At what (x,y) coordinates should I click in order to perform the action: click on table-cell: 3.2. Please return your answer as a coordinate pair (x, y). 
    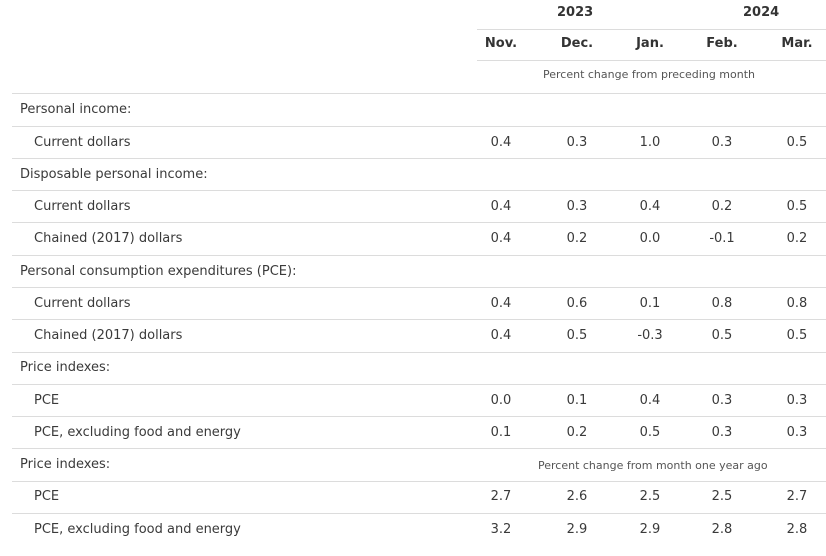
    Looking at the image, I should click on (501, 529).